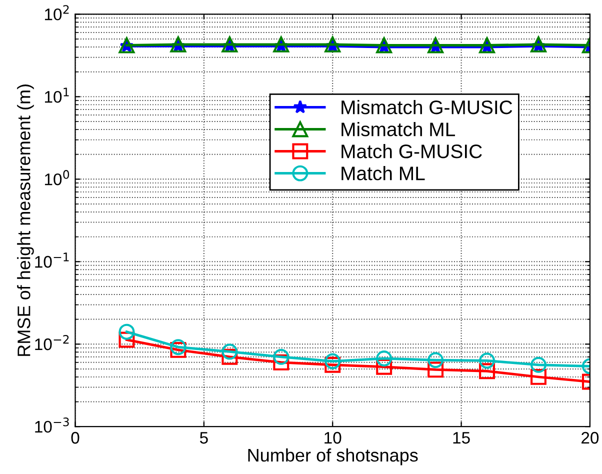  I want to click on x-tick-label: 5, so click(204, 438).